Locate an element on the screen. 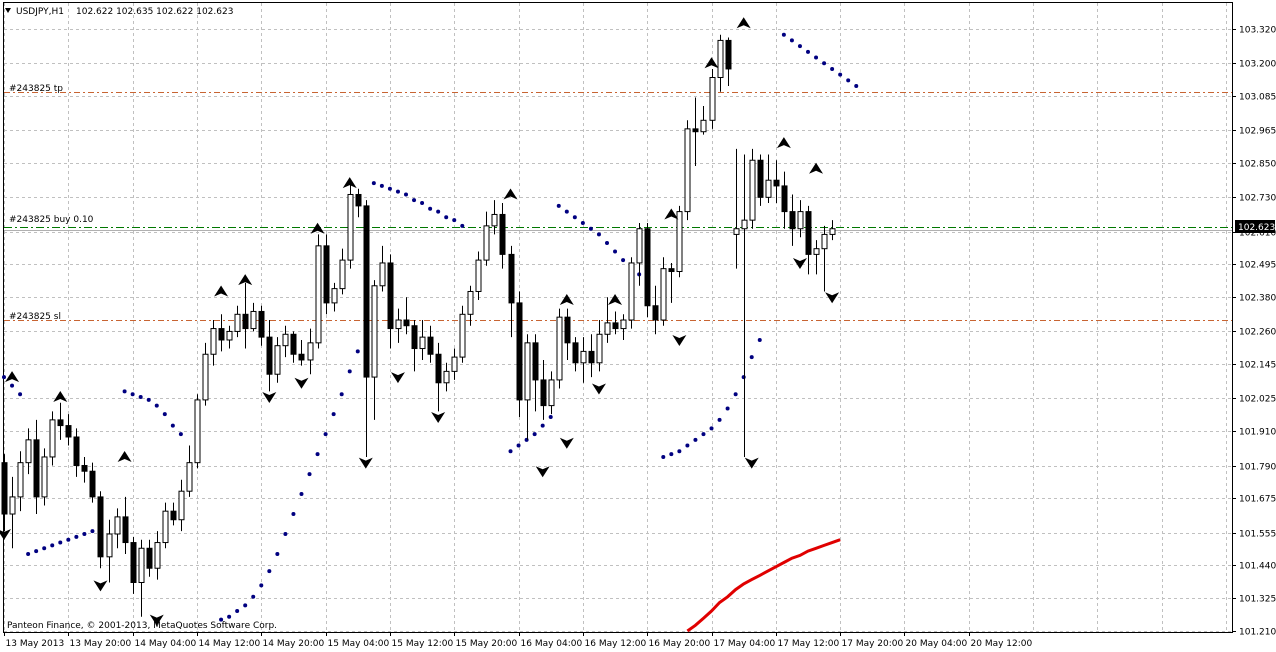 The height and width of the screenshot is (652, 1276). x-tick-label: 14 May 04:00 is located at coordinates (166, 644).